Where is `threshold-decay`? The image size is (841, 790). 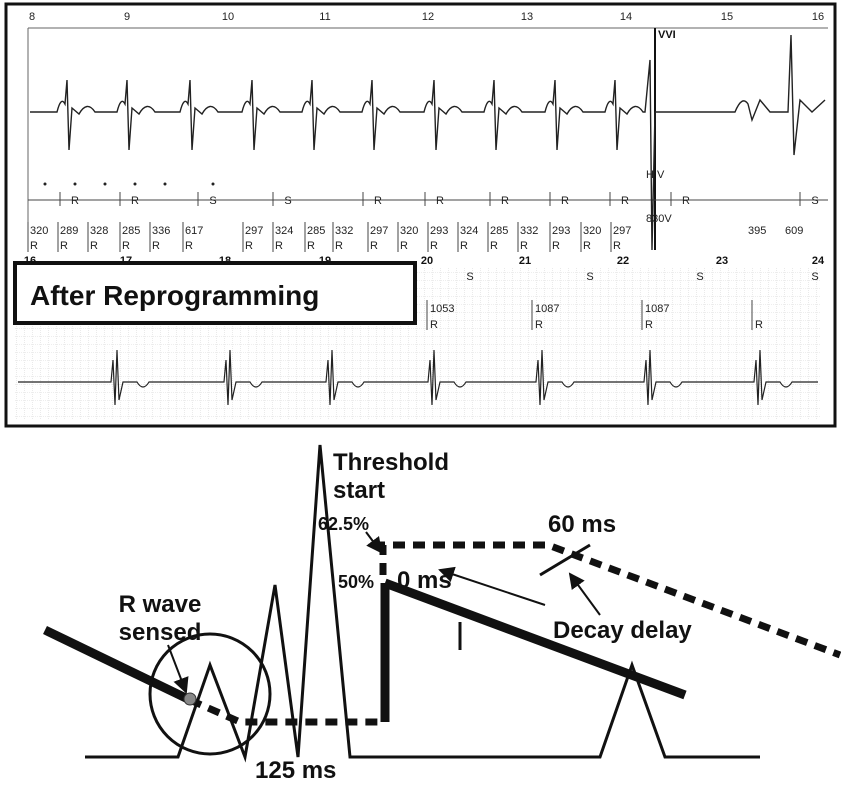 threshold-decay is located at coordinates (535, 639).